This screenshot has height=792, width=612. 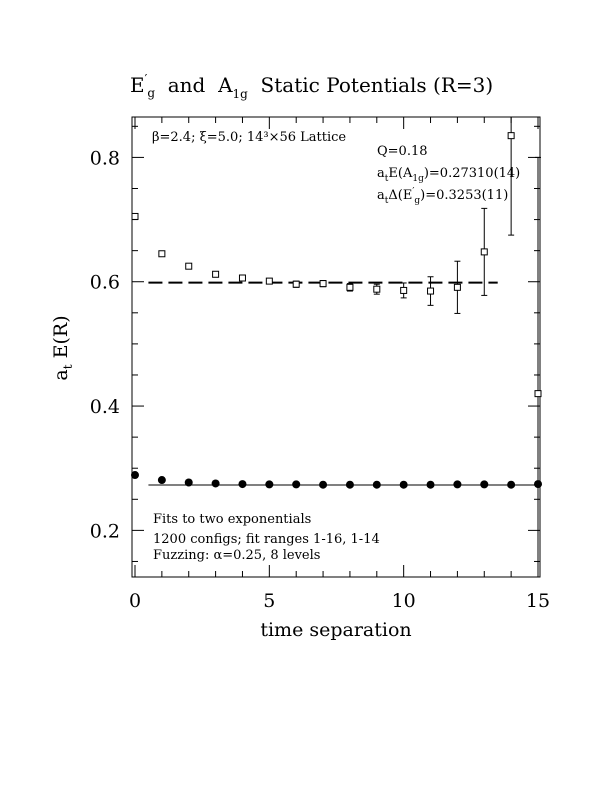 What do you see at coordinates (105, 283) in the screenshot?
I see `y-tick-label: 0.6` at bounding box center [105, 283].